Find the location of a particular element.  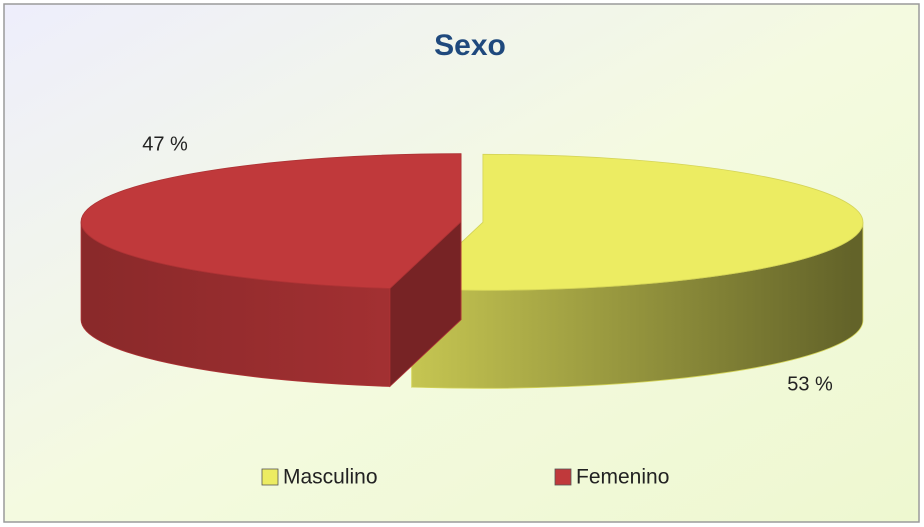

legend-label: Masculino is located at coordinates (330, 477).